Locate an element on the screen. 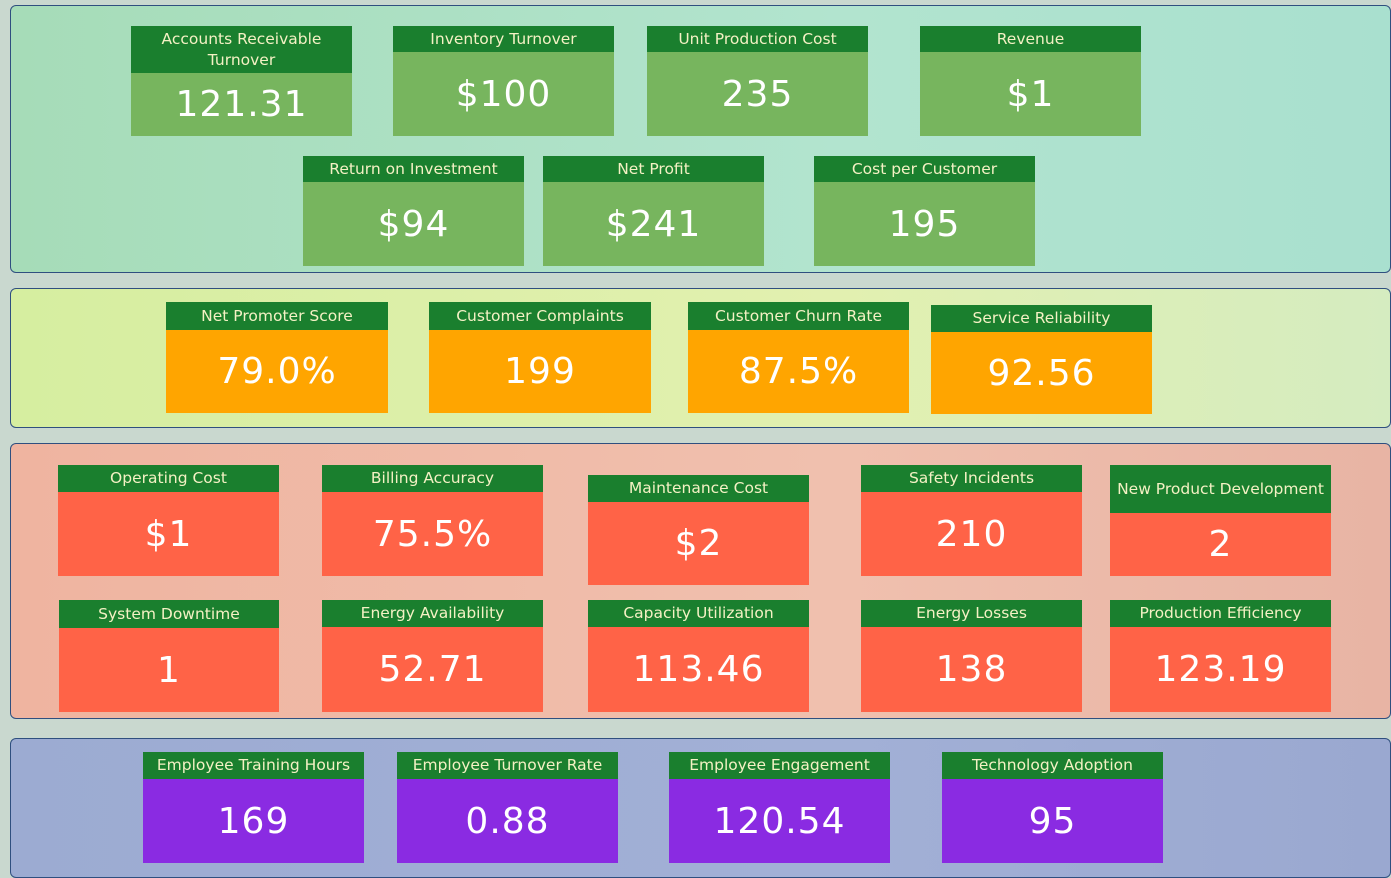 The height and width of the screenshot is (878, 1391). kpi-card: Employee Turnover Rate 0.88 is located at coordinates (507, 807).